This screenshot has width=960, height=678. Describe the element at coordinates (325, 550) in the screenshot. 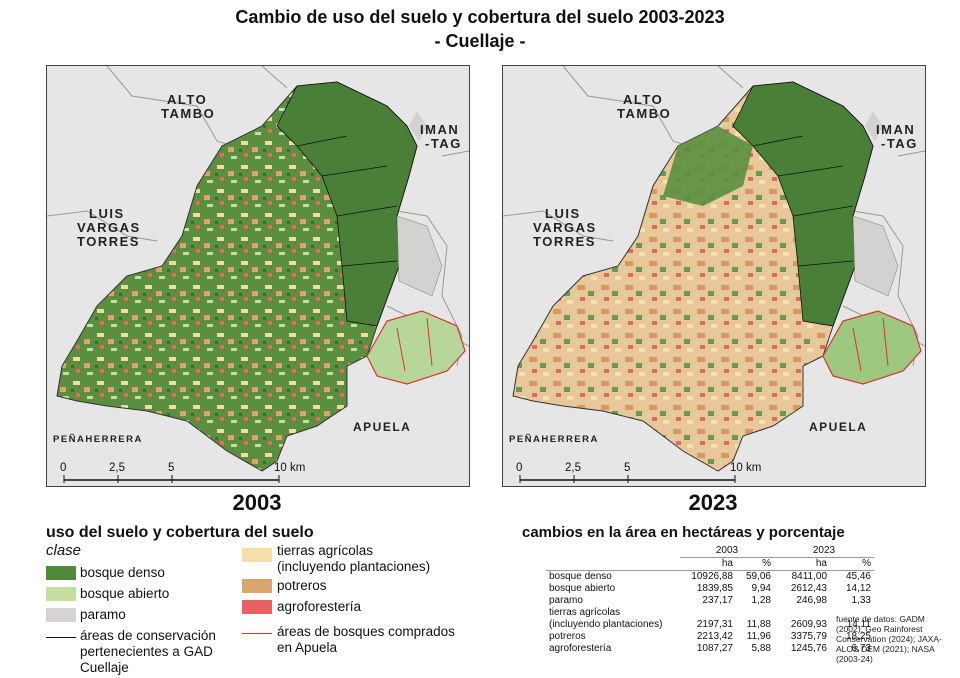

I see `legend-label-tierras-1: tierras agrícolas` at that location.